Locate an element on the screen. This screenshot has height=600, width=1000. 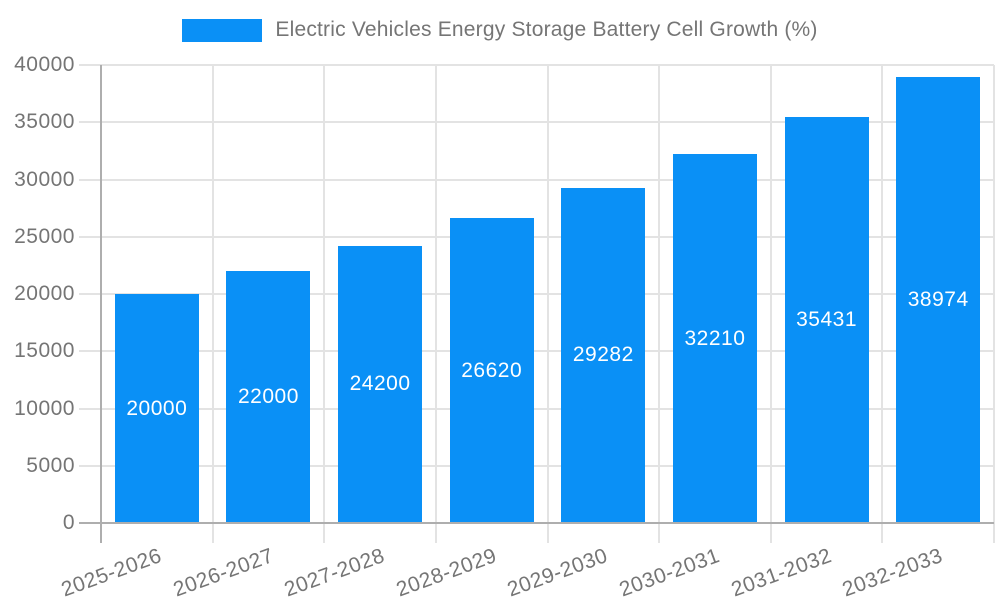
bar: 20000 is located at coordinates (156, 408).